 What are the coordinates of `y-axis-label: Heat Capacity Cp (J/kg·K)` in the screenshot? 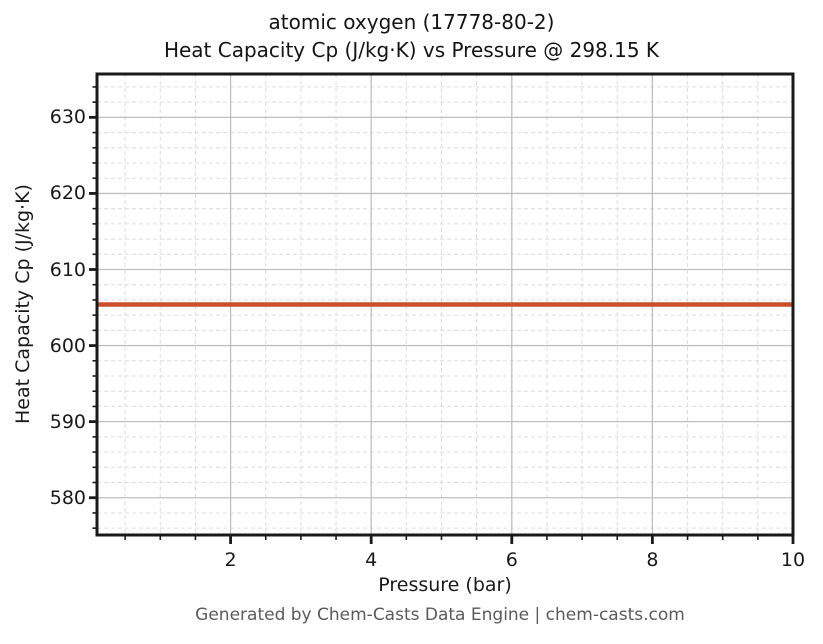 It's located at (23, 304).